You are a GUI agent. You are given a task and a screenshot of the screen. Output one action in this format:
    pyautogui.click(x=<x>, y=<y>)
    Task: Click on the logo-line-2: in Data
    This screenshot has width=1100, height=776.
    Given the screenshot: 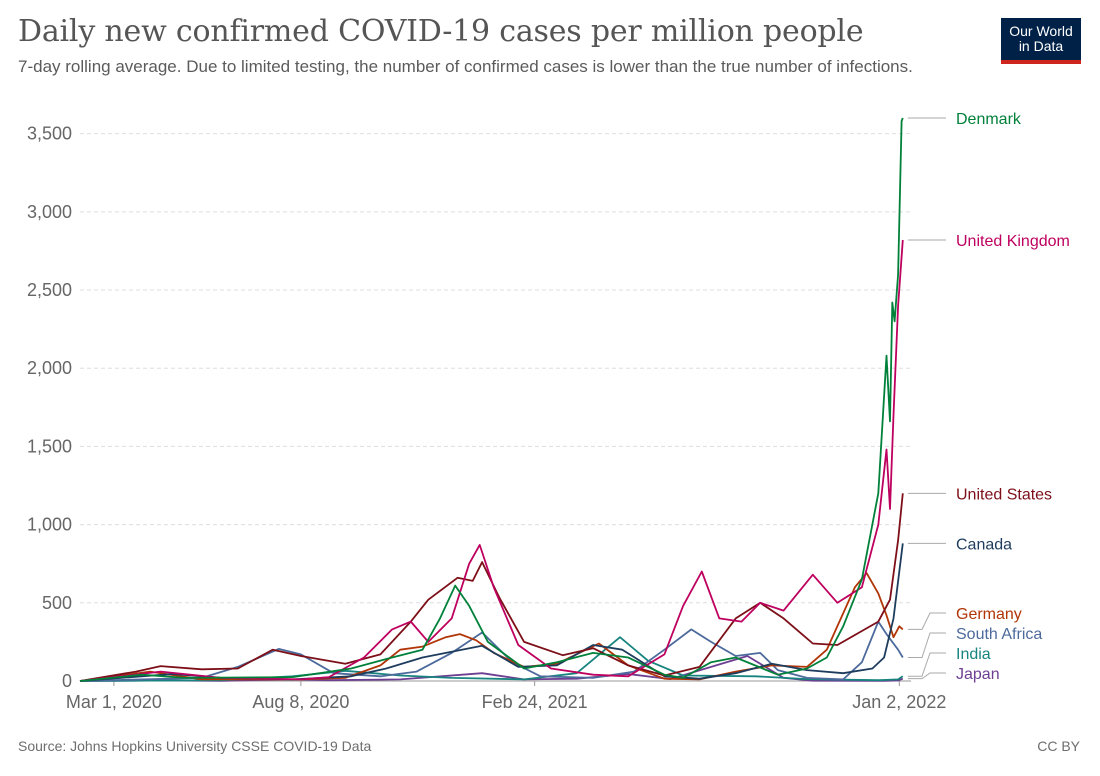 What is the action you would take?
    pyautogui.click(x=1041, y=46)
    